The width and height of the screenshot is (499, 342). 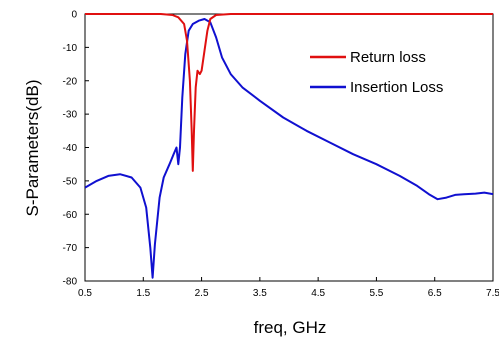 What do you see at coordinates (70, 181) in the screenshot?
I see `y-tick-label: -50` at bounding box center [70, 181].